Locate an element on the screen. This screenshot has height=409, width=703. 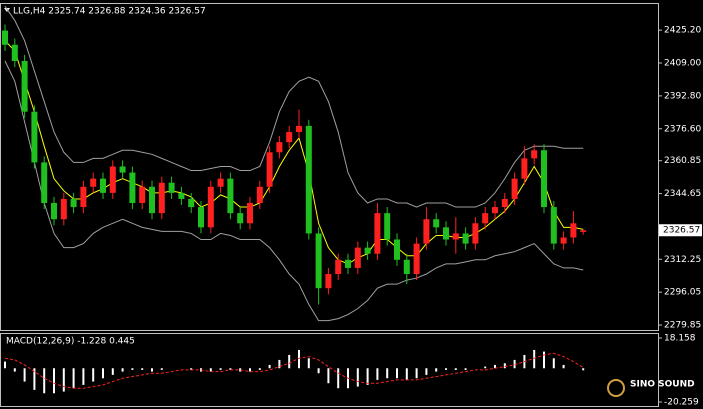
y-tick-label: 2279.85 is located at coordinates (682, 326).